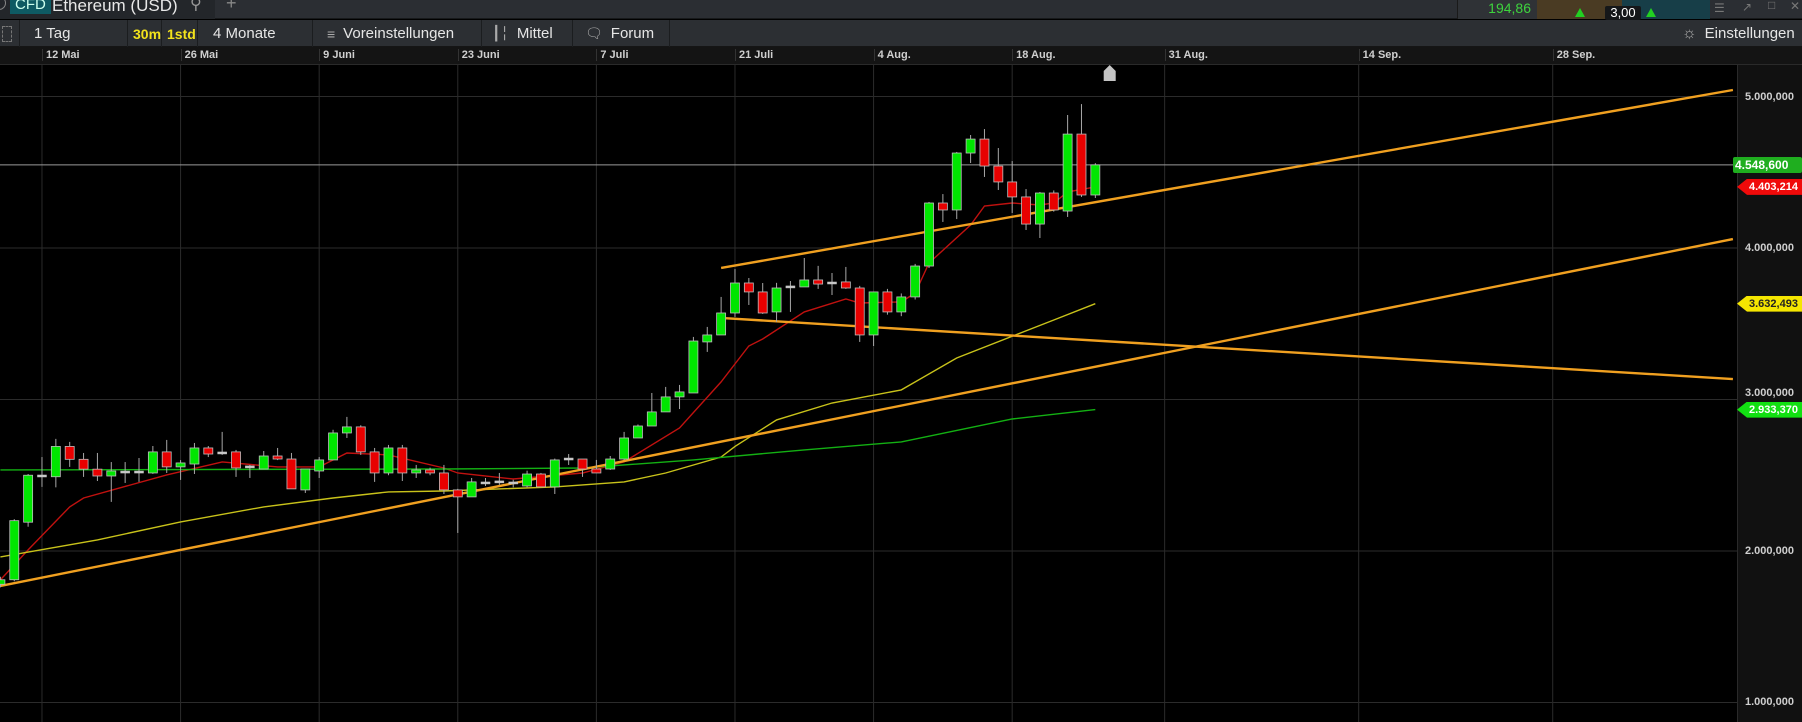 This screenshot has height=722, width=1802. What do you see at coordinates (1186, 55) in the screenshot?
I see `x-tick-label: 31 Aug.` at bounding box center [1186, 55].